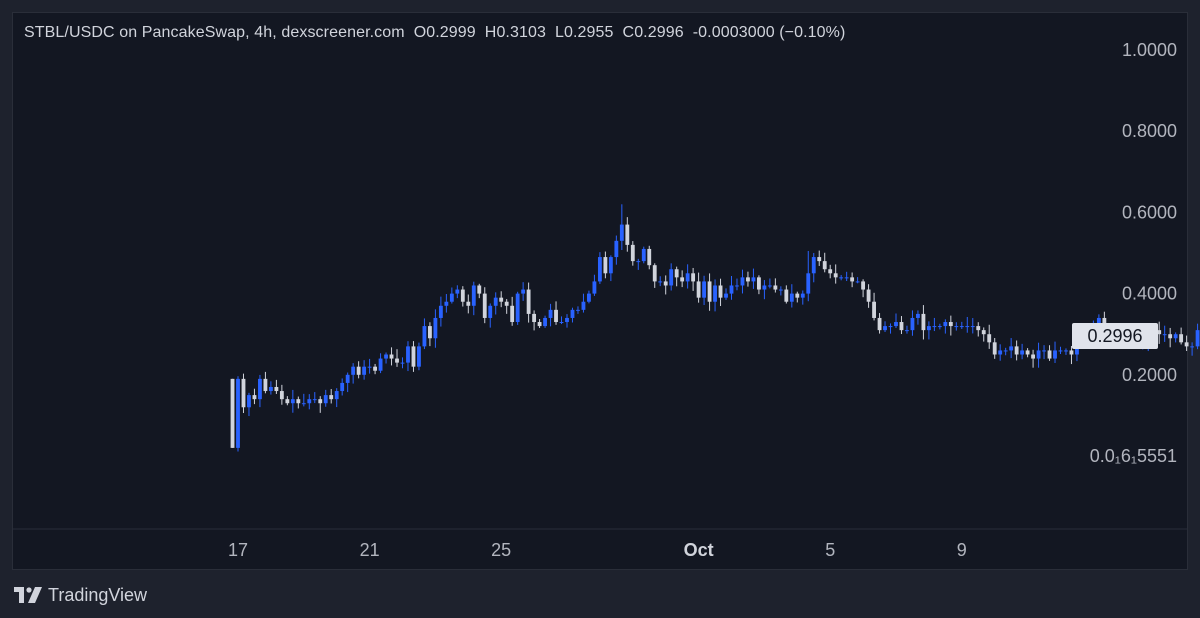 The image size is (1200, 618). Describe the element at coordinates (521, 32) in the screenshot. I see `ohlc-high-value: 0.3103` at that location.